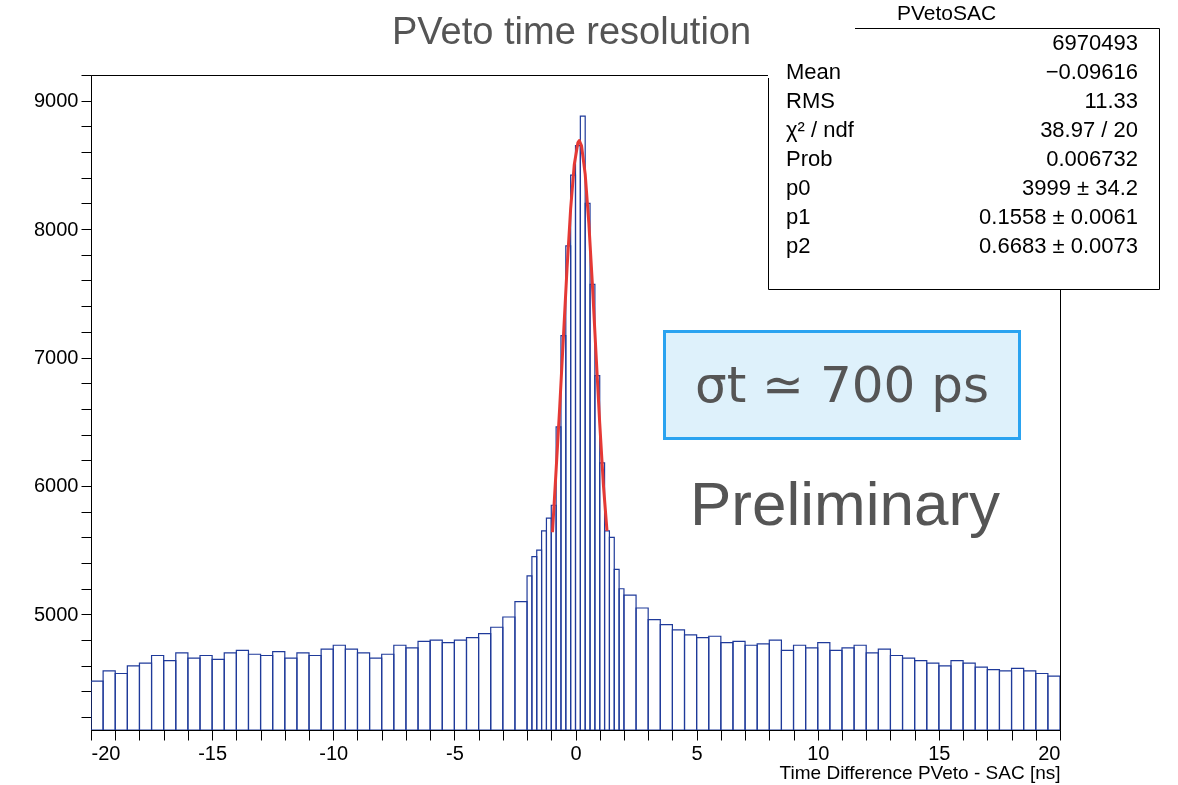  What do you see at coordinates (798, 246) in the screenshot?
I see `annotation: p2` at bounding box center [798, 246].